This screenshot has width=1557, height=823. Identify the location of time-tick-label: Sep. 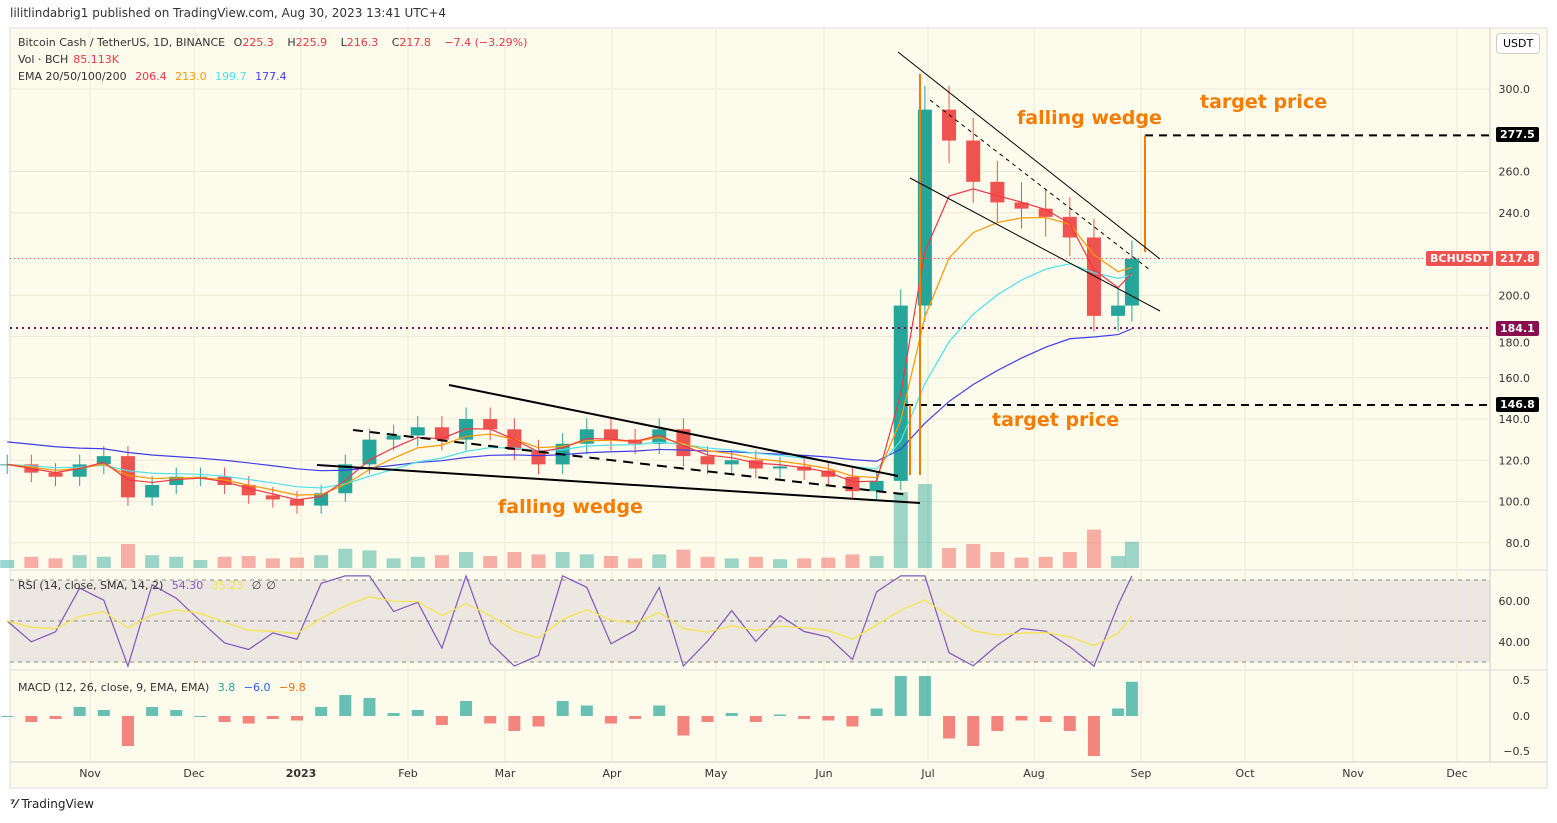
(1141, 773).